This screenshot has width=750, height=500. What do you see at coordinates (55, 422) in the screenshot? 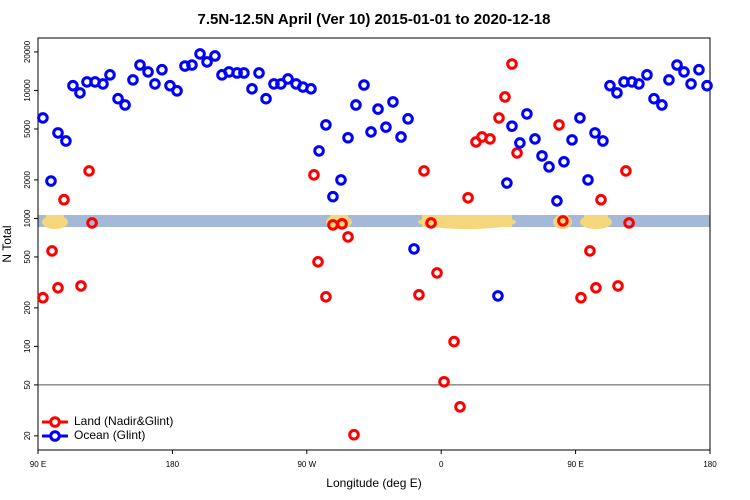
I see `legend-marker` at bounding box center [55, 422].